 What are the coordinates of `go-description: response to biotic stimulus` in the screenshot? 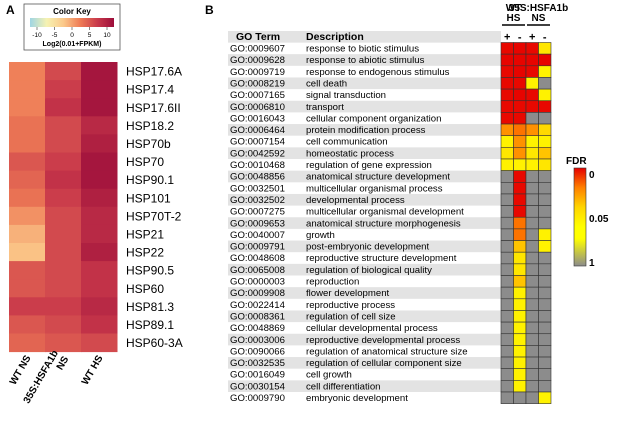 It's located at (362, 49).